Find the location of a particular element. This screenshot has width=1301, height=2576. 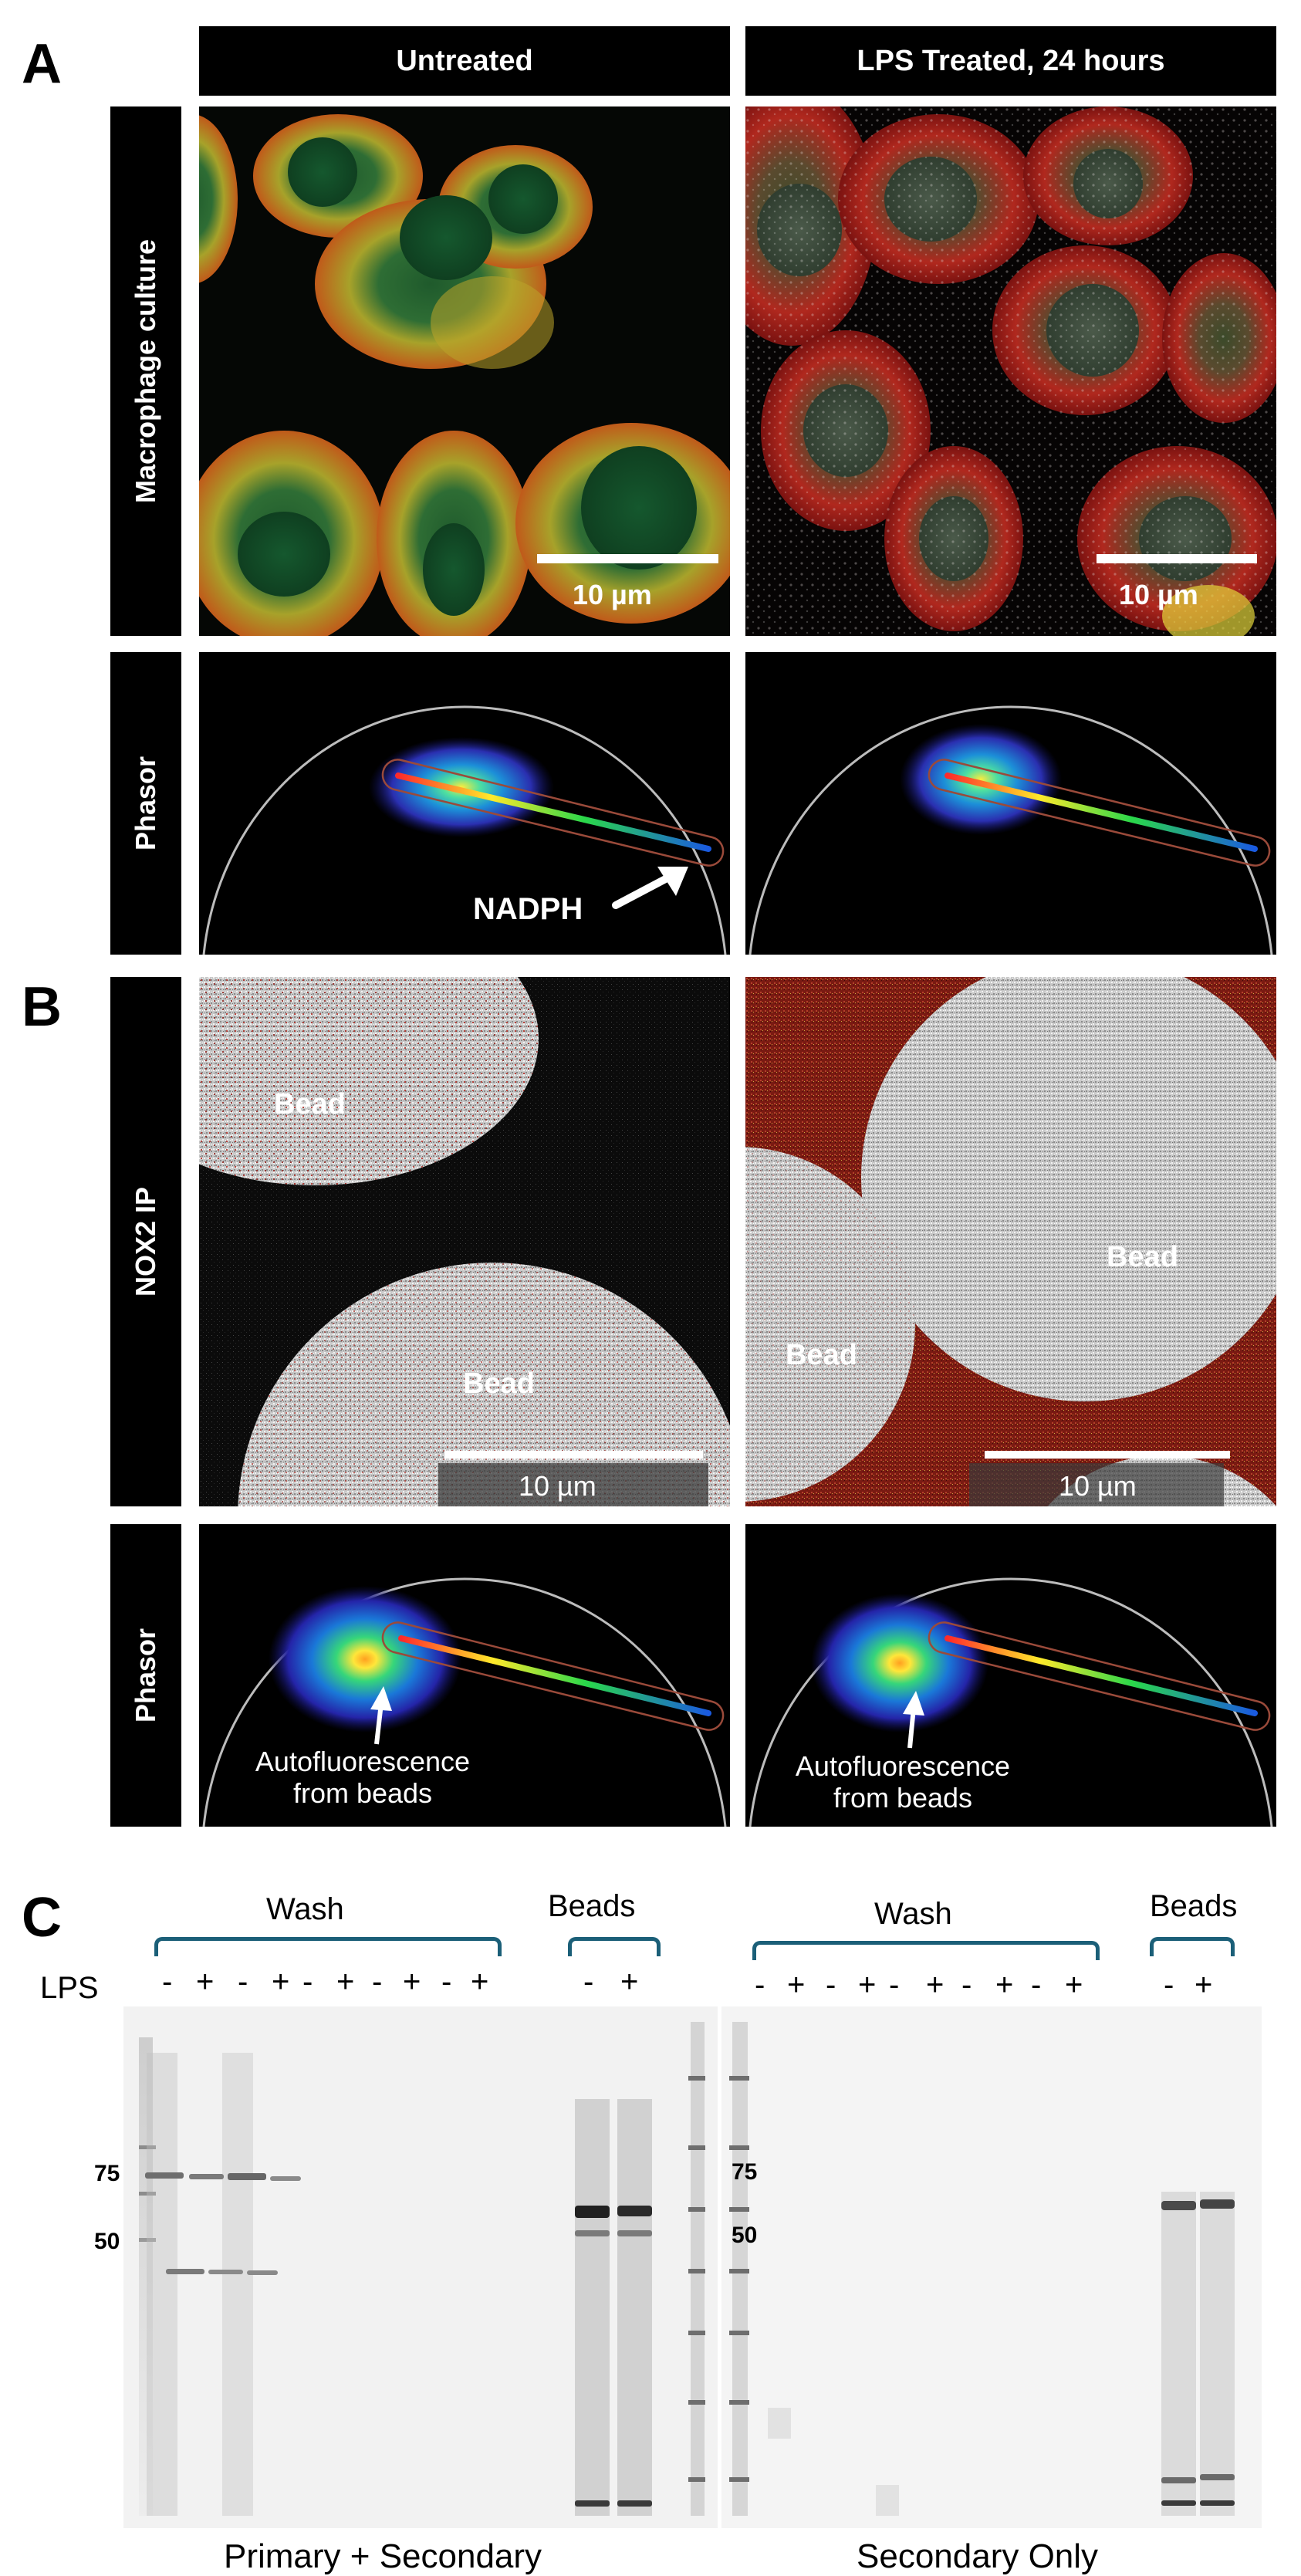

western-blot-secondary-only is located at coordinates (991, 2267).